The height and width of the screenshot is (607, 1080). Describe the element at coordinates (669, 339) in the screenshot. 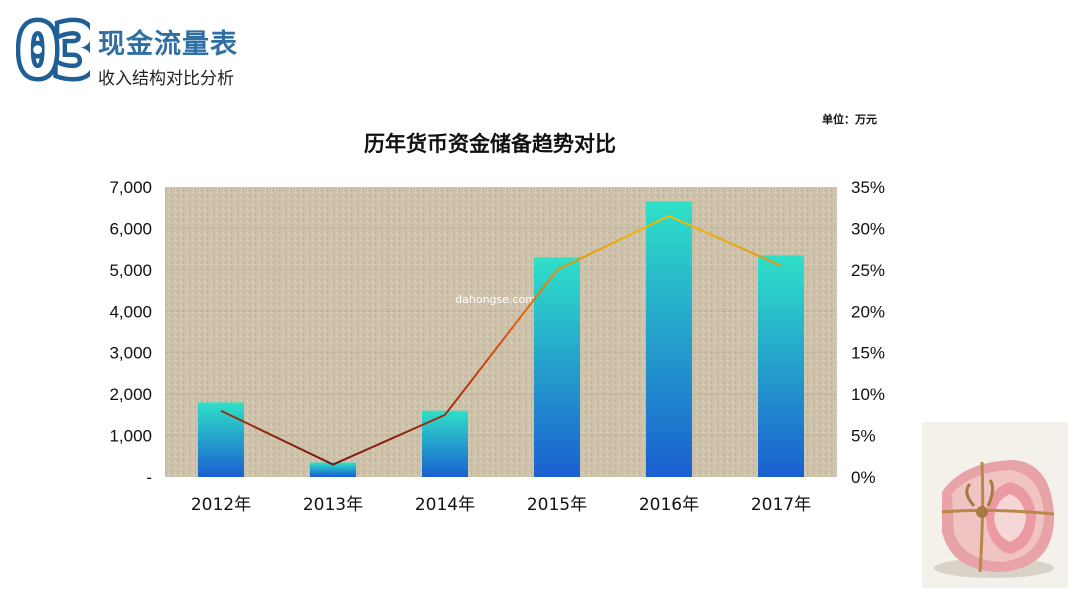

I see `bar-2016年` at that location.